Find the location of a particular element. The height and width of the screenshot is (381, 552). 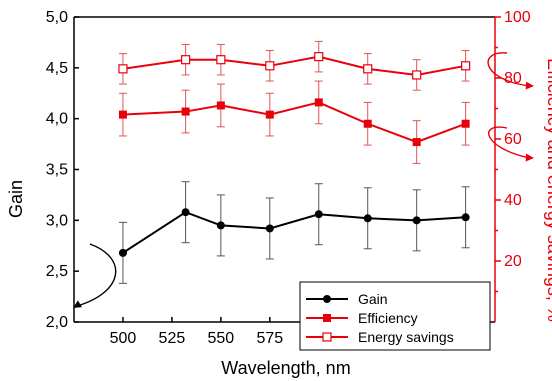

legend-item-efficiency: Efficiency is located at coordinates (362, 318).